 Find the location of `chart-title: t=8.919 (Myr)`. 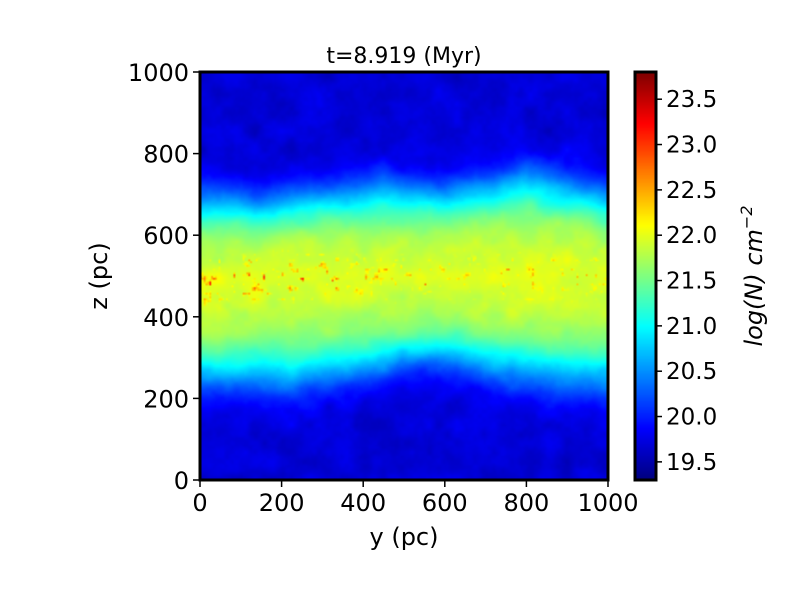

chart-title: t=8.919 (Myr) is located at coordinates (403, 56).